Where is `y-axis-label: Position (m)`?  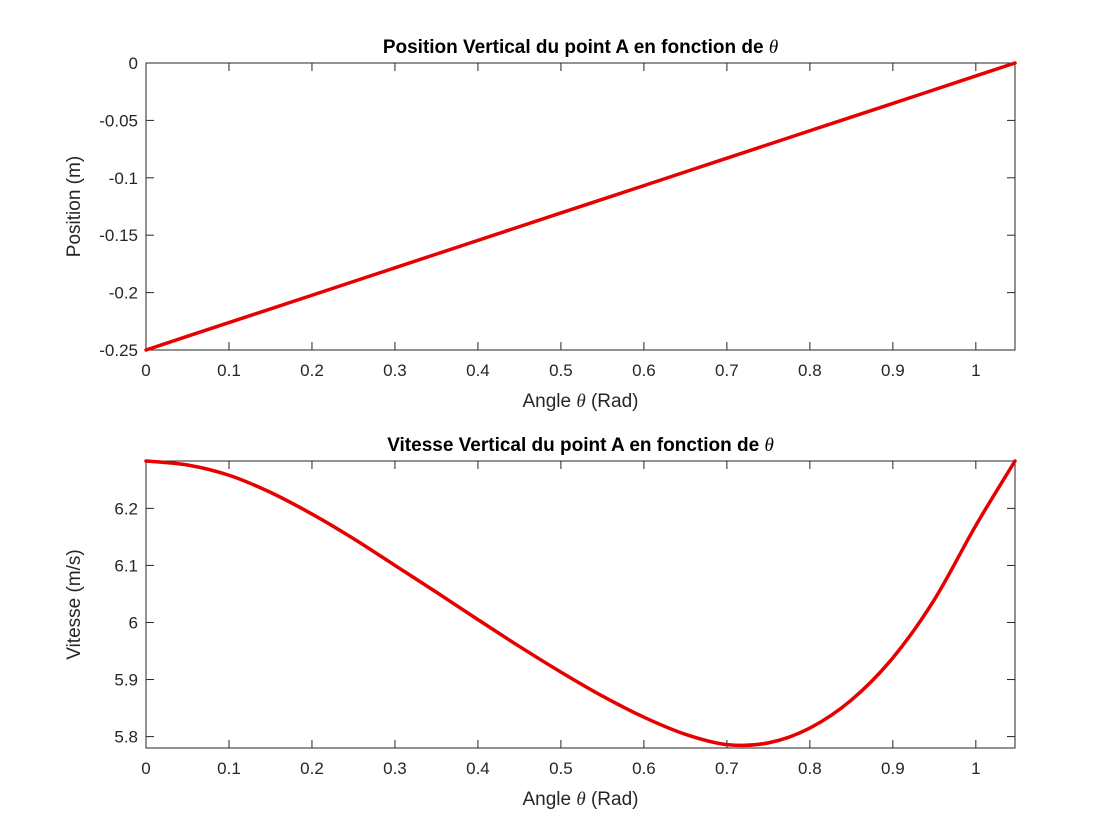 y-axis-label: Position (m) is located at coordinates (74, 206).